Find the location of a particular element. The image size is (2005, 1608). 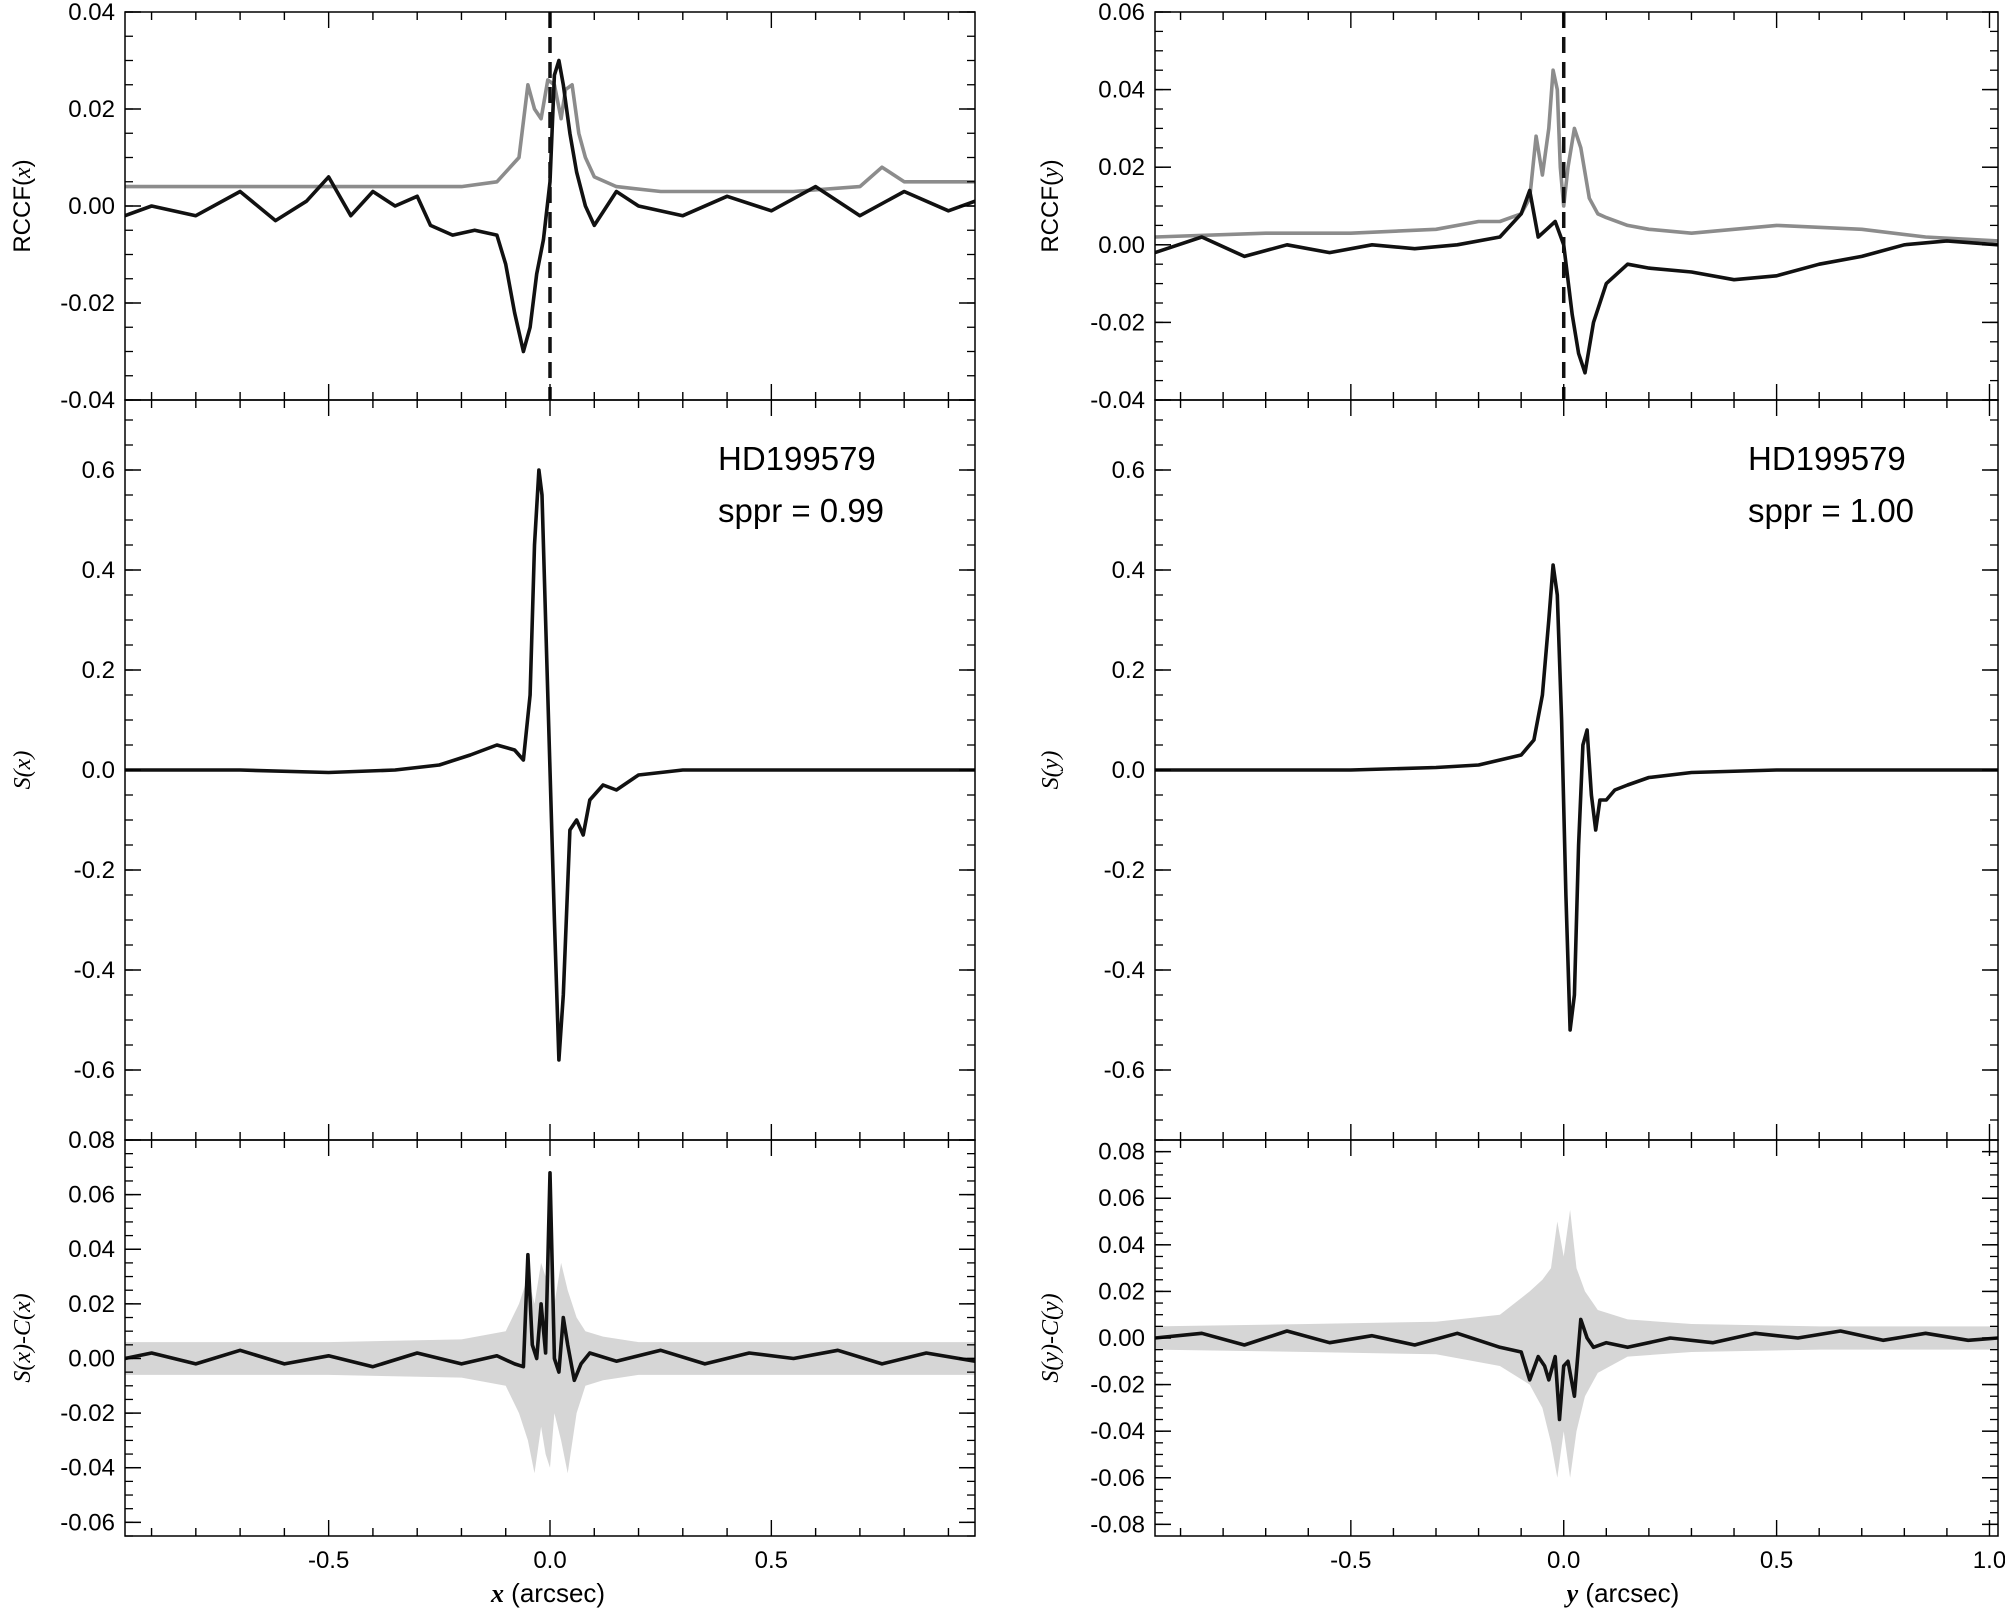

left-s-ytick-label: -0.4 is located at coordinates (94, 970).